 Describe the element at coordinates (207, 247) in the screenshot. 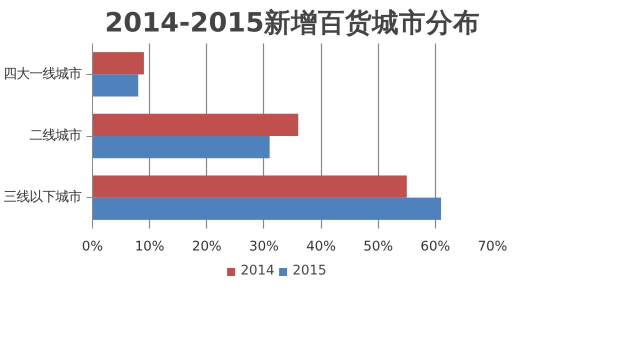

I see `x-tick-label: 20%` at that location.